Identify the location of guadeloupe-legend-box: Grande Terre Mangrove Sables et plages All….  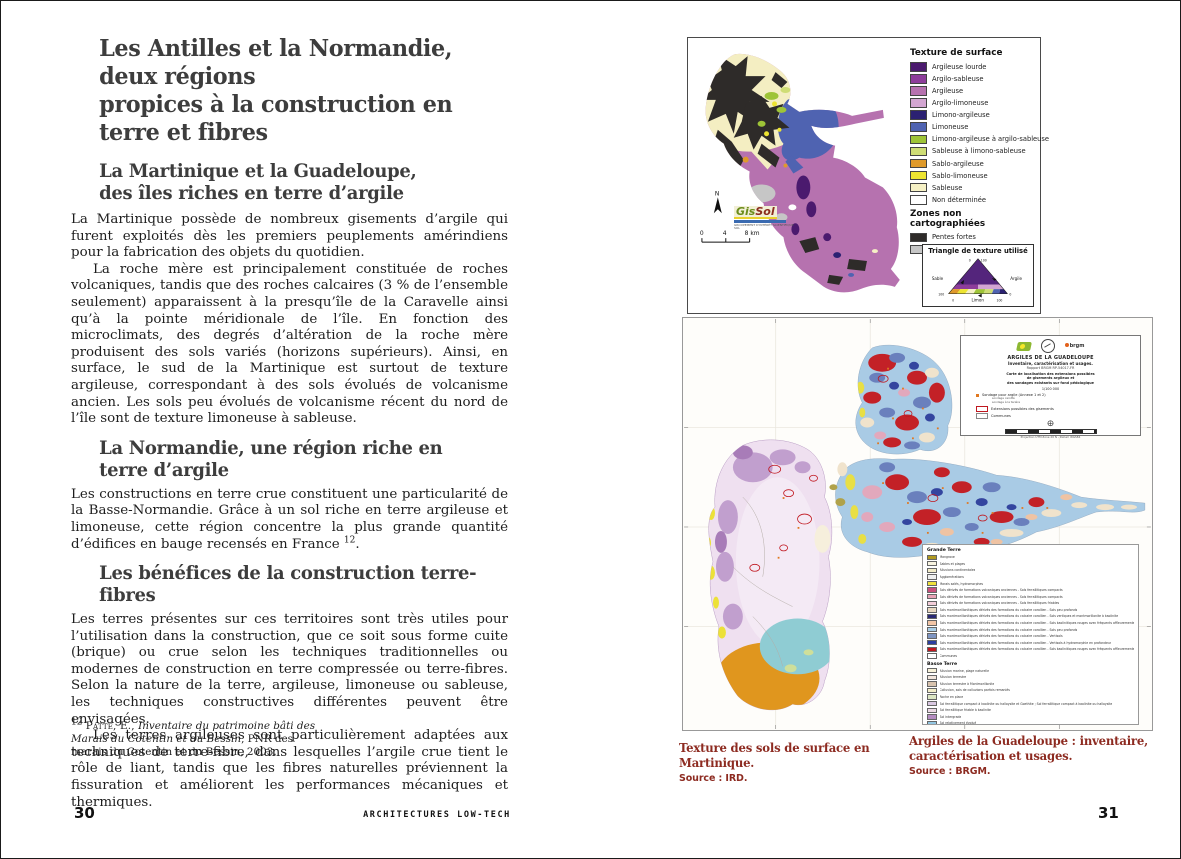
(1030, 634).